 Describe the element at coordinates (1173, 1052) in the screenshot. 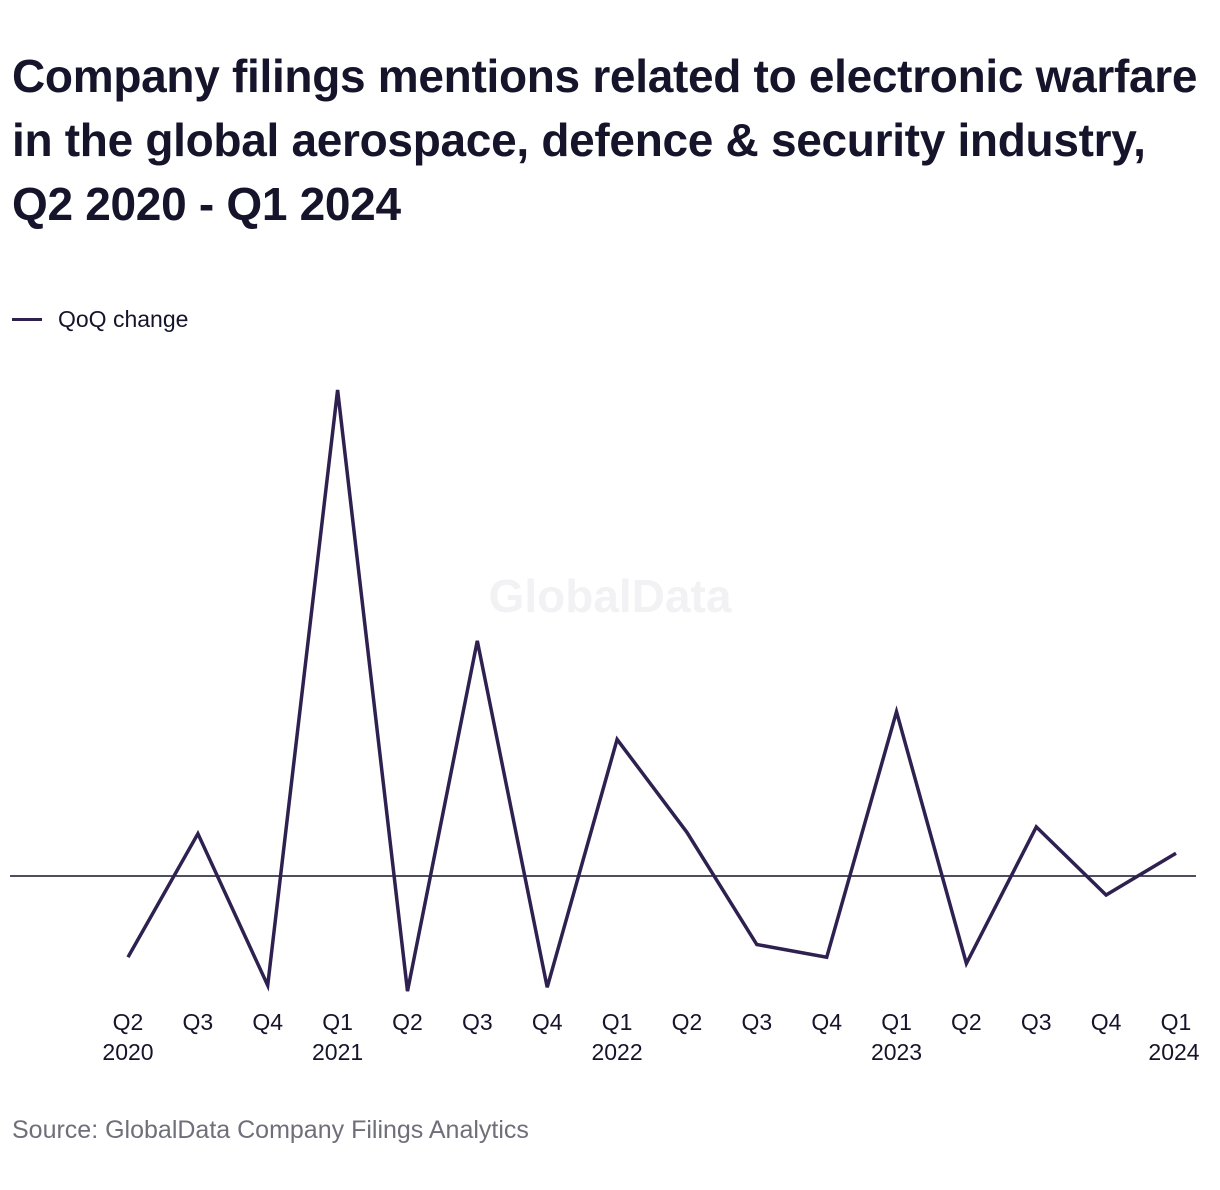

I see `x-tick-year: 2024` at that location.